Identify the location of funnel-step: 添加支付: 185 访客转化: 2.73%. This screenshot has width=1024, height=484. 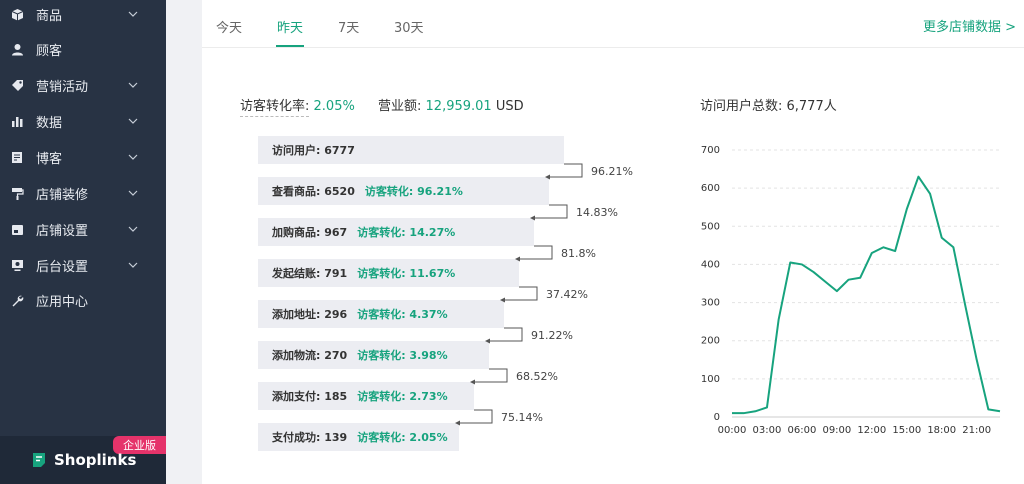
(366, 396).